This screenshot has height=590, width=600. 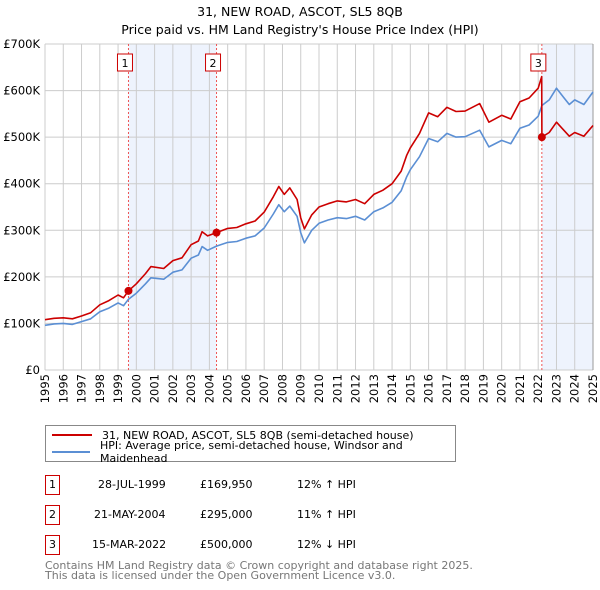 I want to click on x-tick-label: 2000, so click(x=136, y=388).